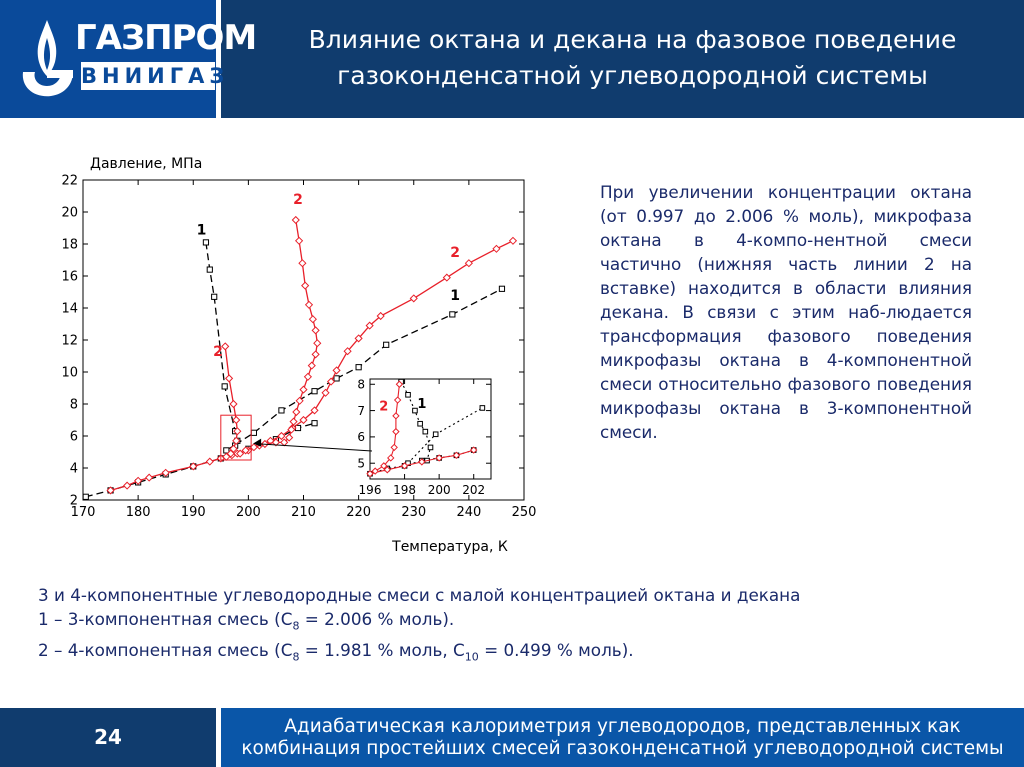 This screenshot has width=1024, height=767. Describe the element at coordinates (166, 38) in the screenshot. I see `logo-brand: ГАЗПРОМ` at that location.